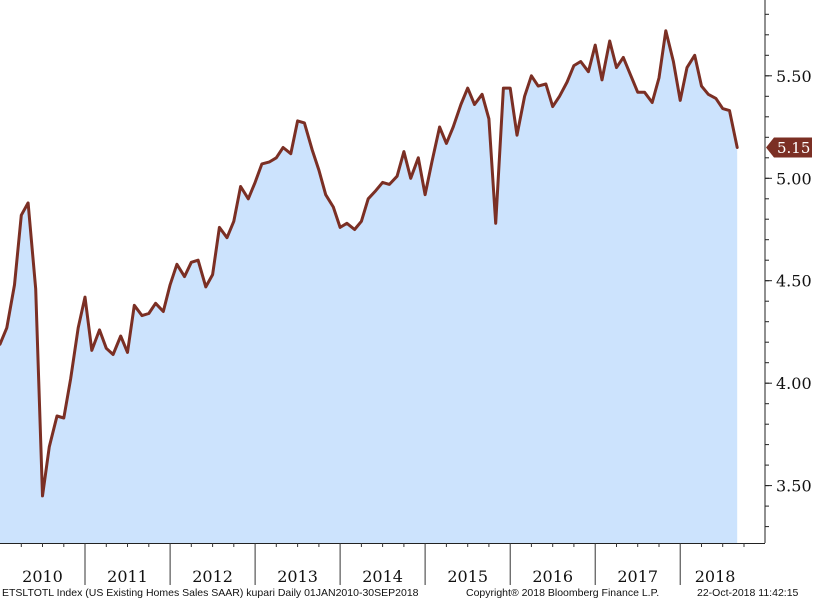 The image size is (813, 603). Describe the element at coordinates (748, 593) in the screenshot. I see `footer-timestamp: 22-Oct-2018 11:42:15` at that location.